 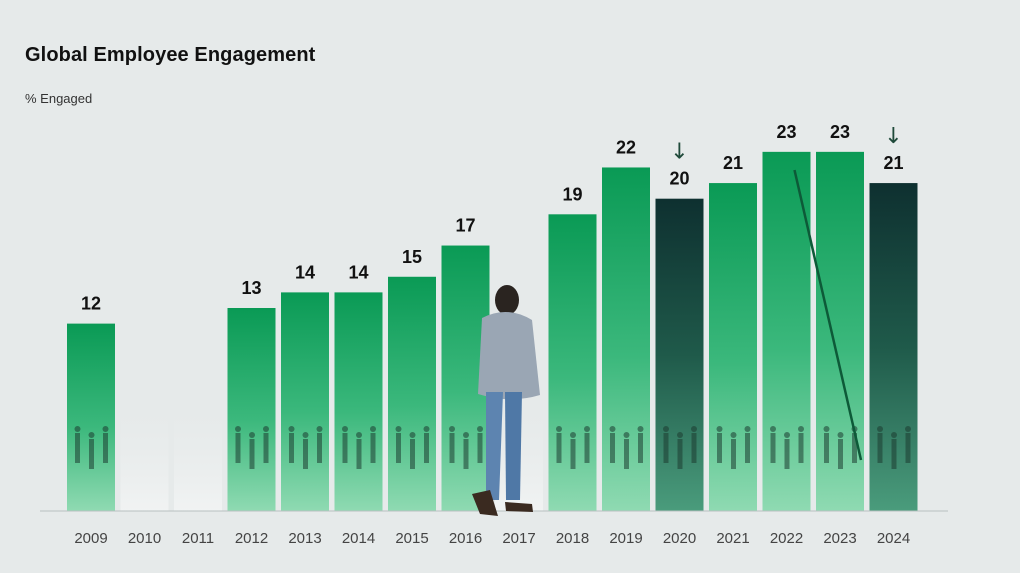 I want to click on bar-2015, so click(x=412, y=393).